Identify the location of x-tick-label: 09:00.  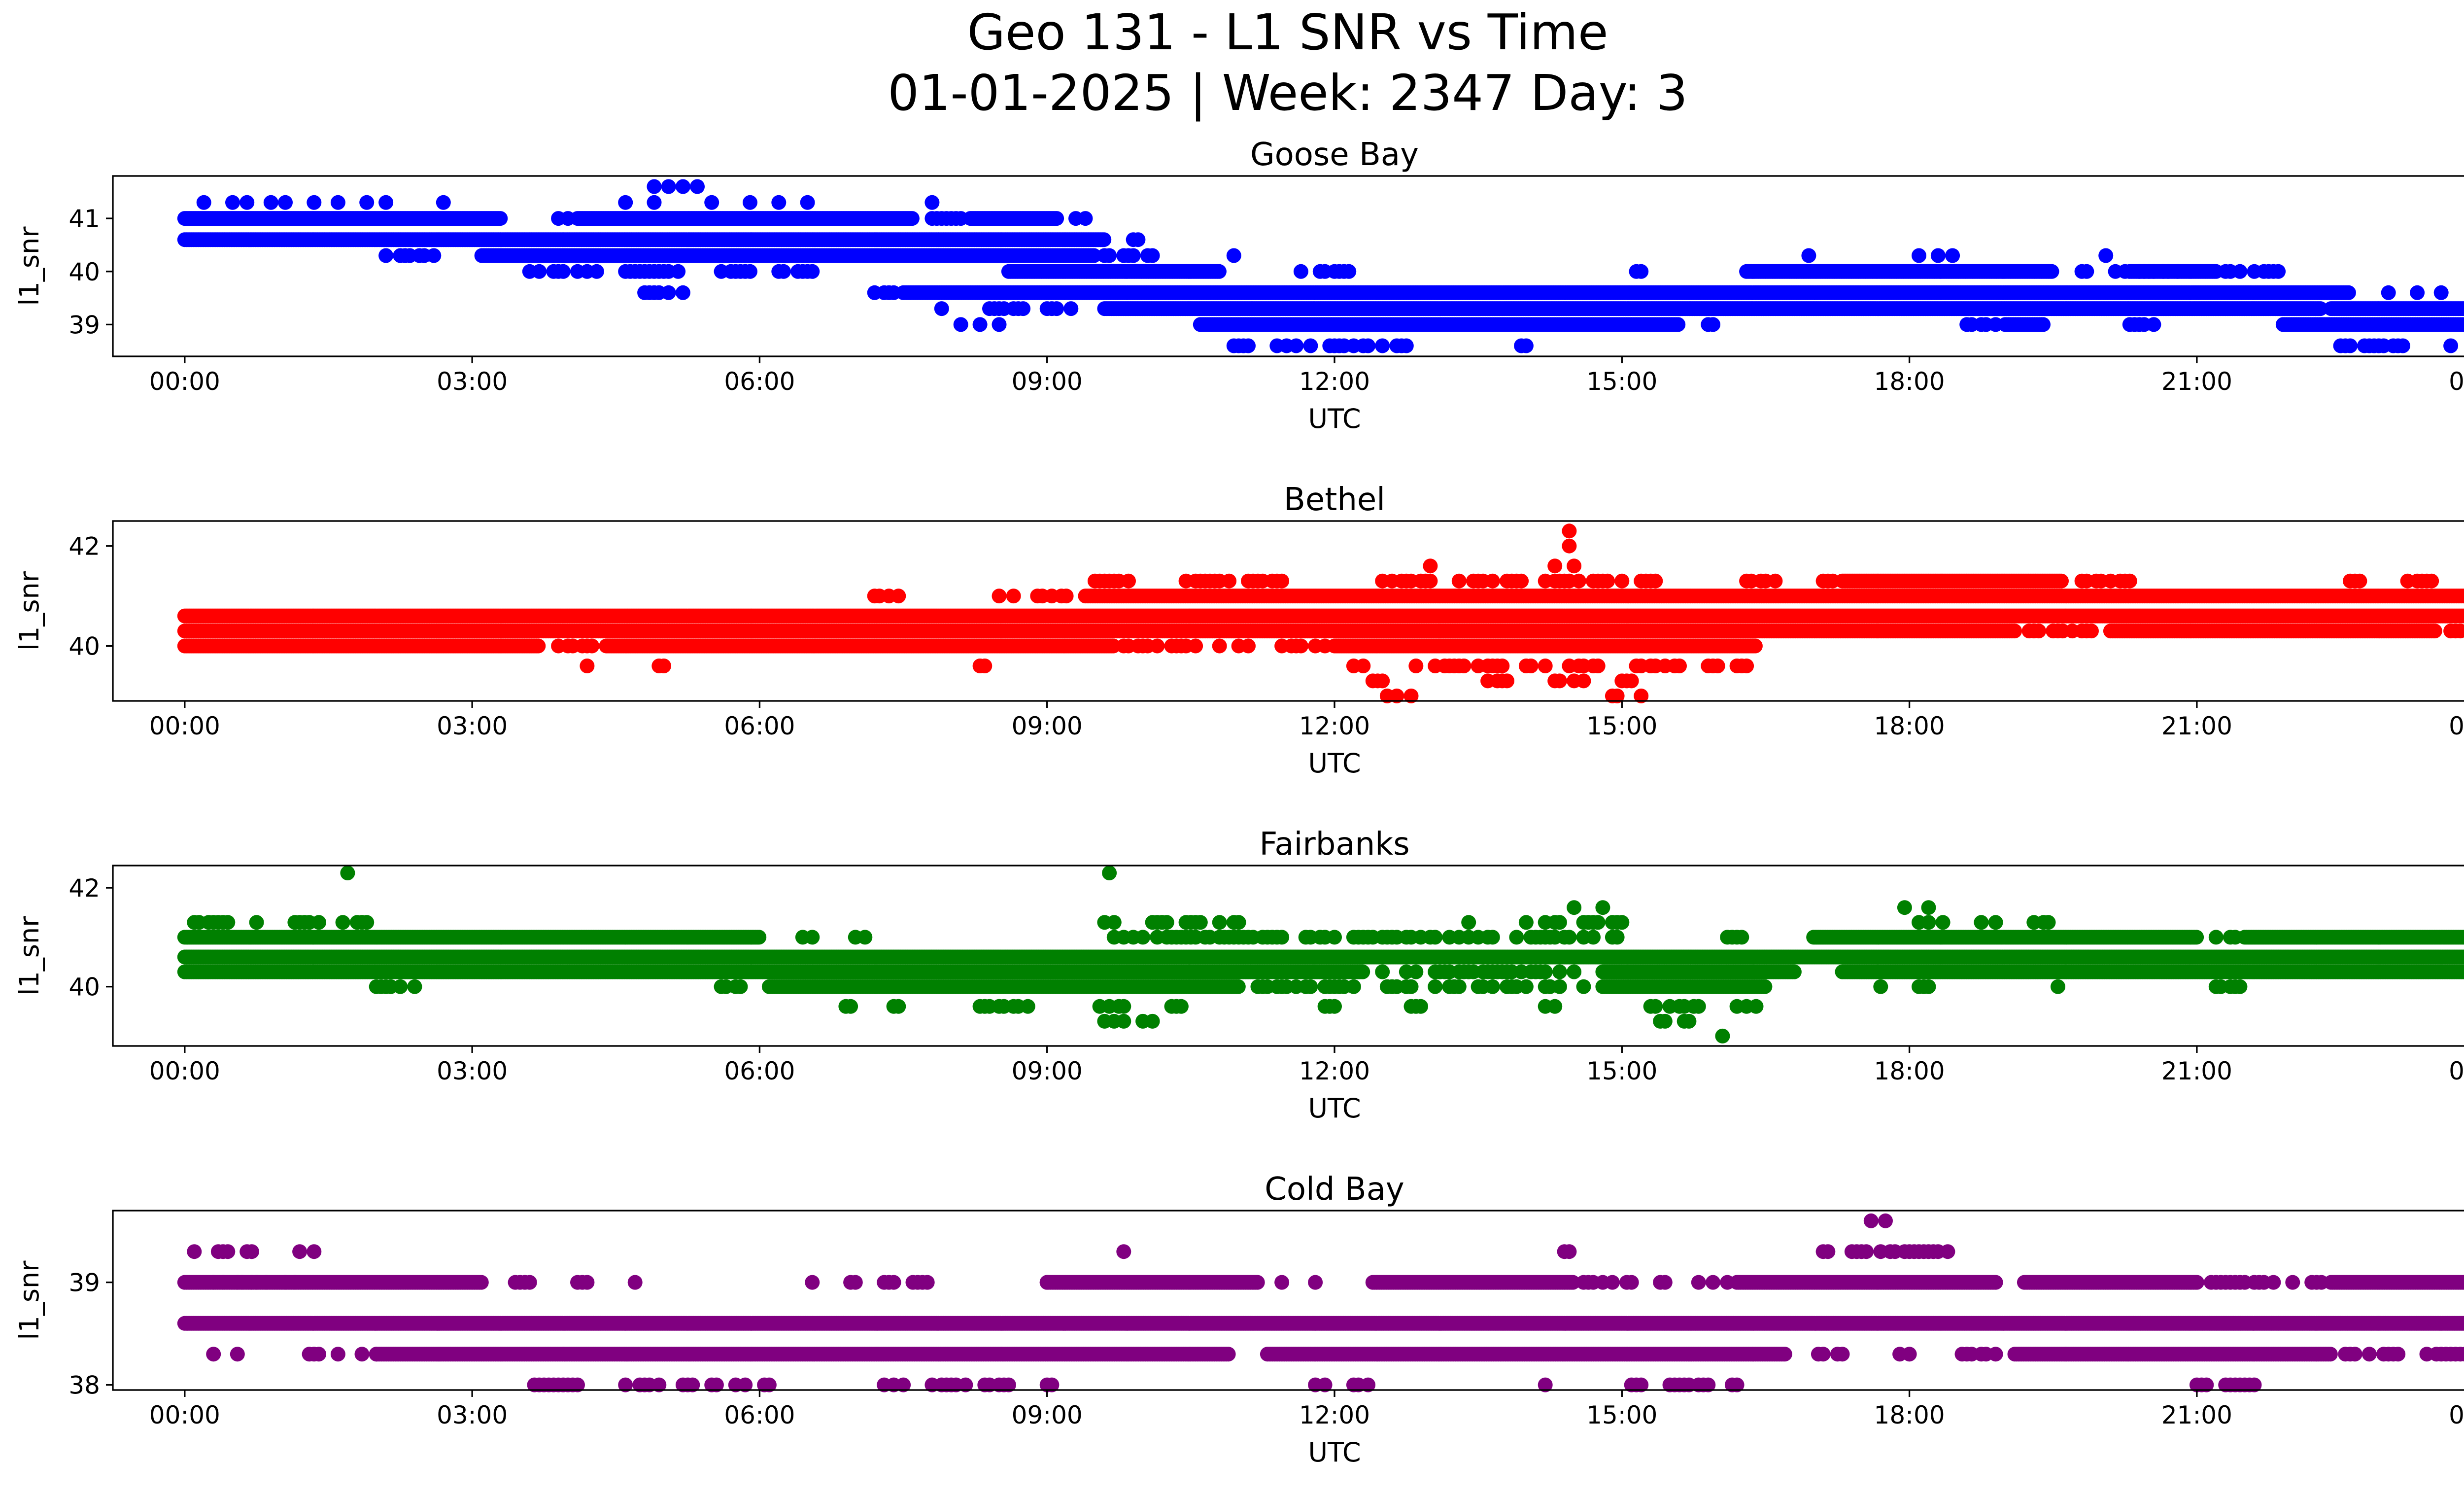
(1047, 381).